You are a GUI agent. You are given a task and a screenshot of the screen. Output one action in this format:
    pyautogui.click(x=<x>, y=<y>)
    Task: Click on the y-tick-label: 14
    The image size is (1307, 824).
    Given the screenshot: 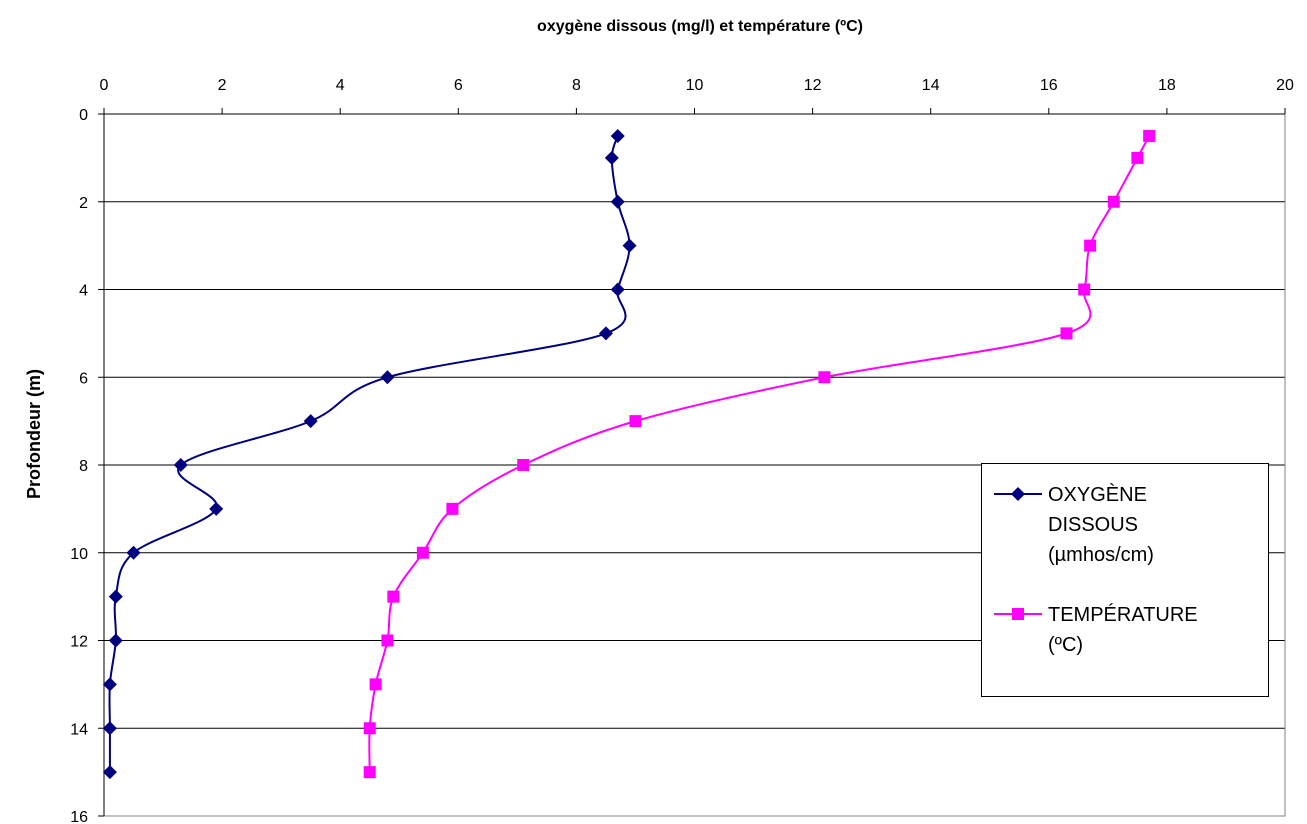 What is the action you would take?
    pyautogui.click(x=79, y=729)
    